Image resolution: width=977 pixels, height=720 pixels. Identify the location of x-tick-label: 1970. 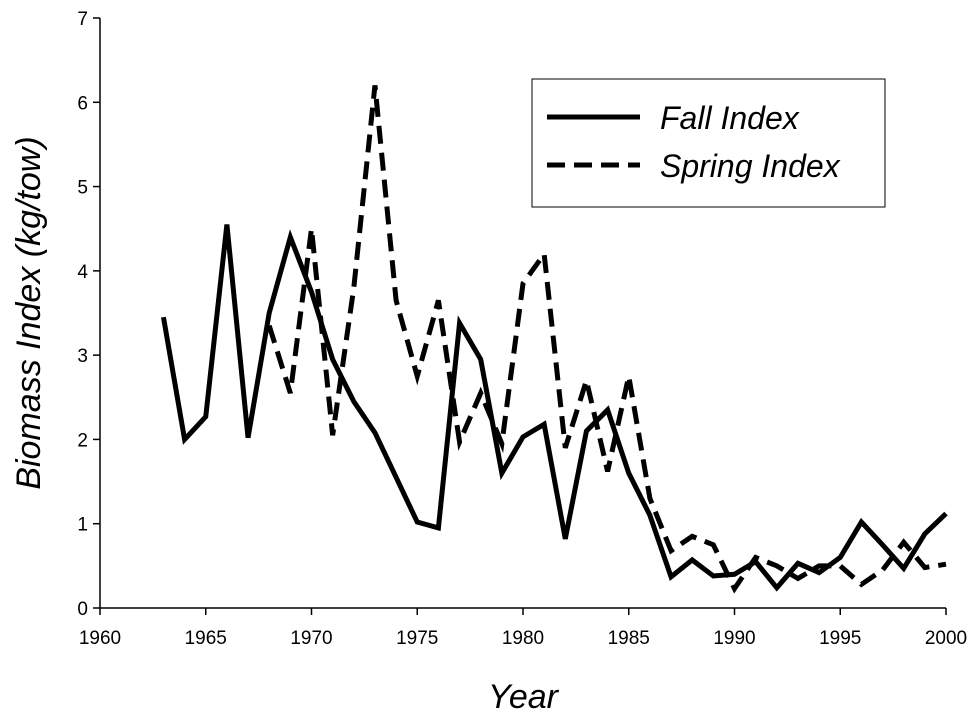
(311, 638).